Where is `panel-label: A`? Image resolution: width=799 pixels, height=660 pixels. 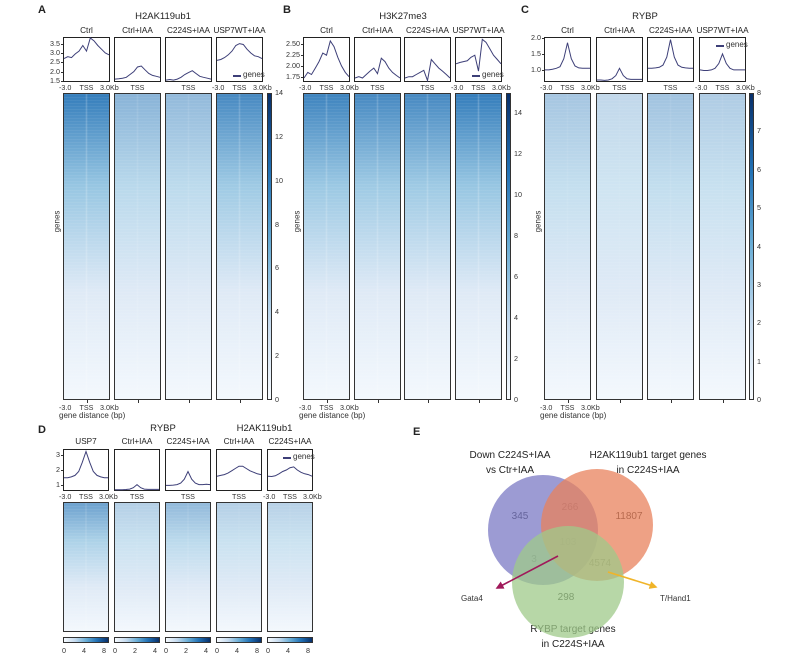 panel-label: A is located at coordinates (42, 10).